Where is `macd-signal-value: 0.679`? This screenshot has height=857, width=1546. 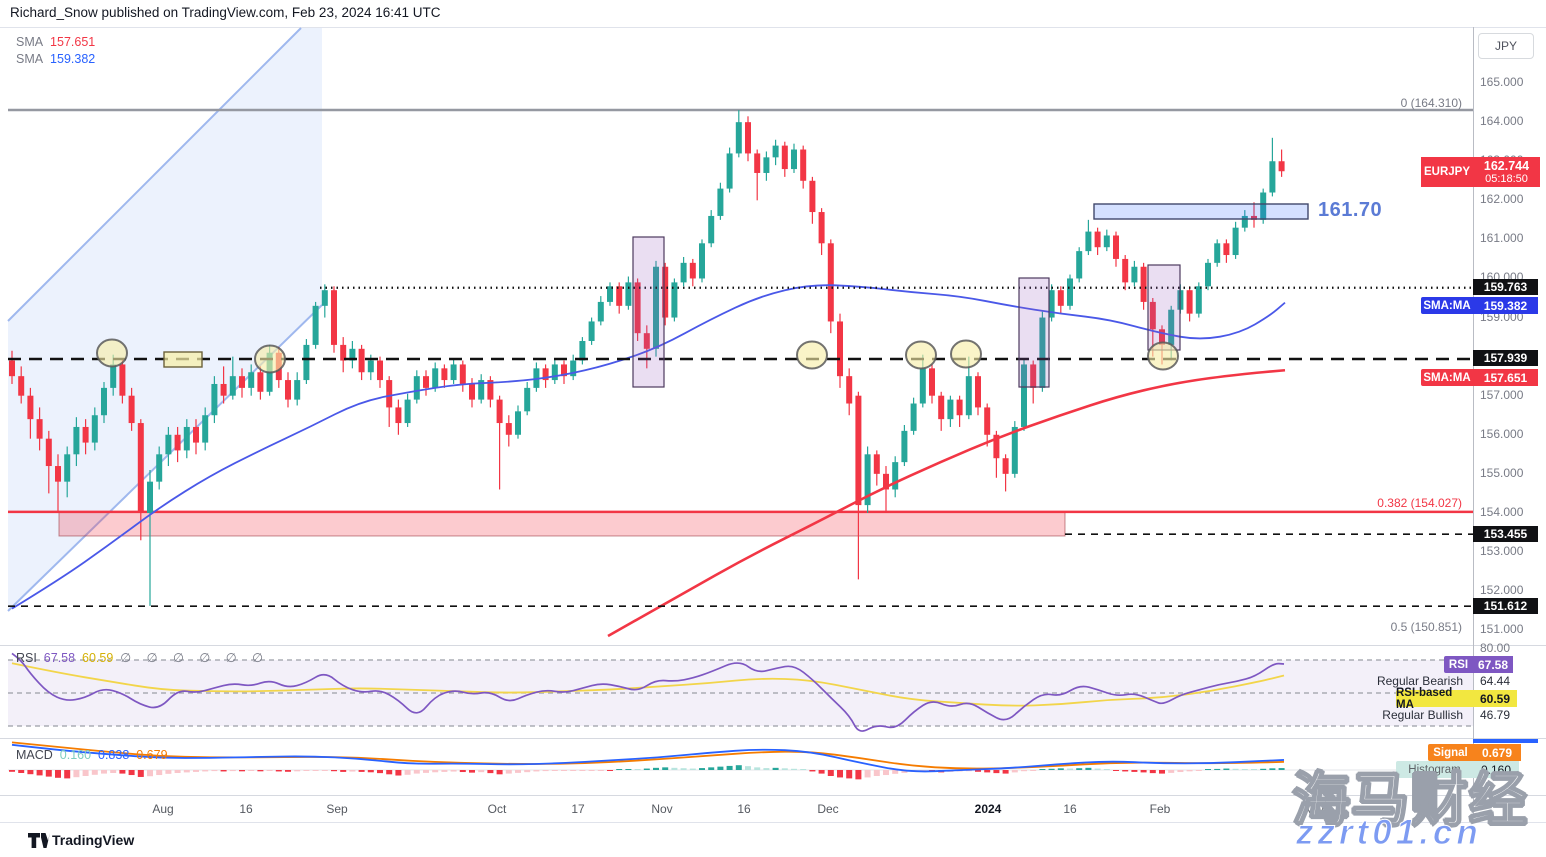 macd-signal-value: 0.679 is located at coordinates (152, 755).